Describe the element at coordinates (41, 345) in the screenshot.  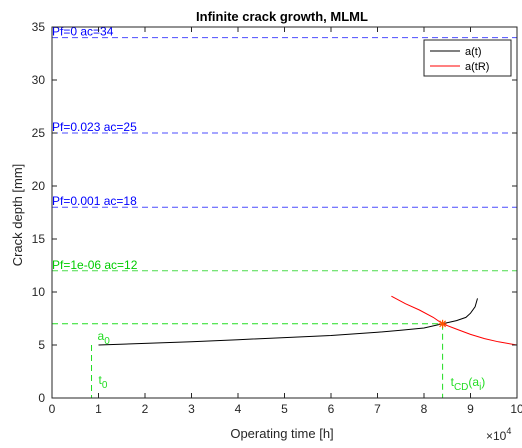
I see `y-tick-label: 5` at that location.